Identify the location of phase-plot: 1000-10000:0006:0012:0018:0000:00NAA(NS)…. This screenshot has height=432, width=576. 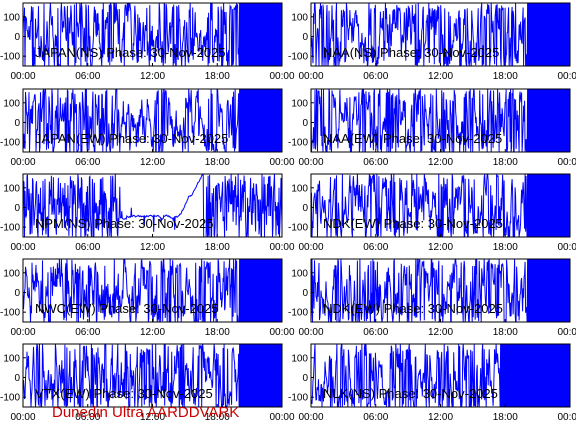
(432, 42).